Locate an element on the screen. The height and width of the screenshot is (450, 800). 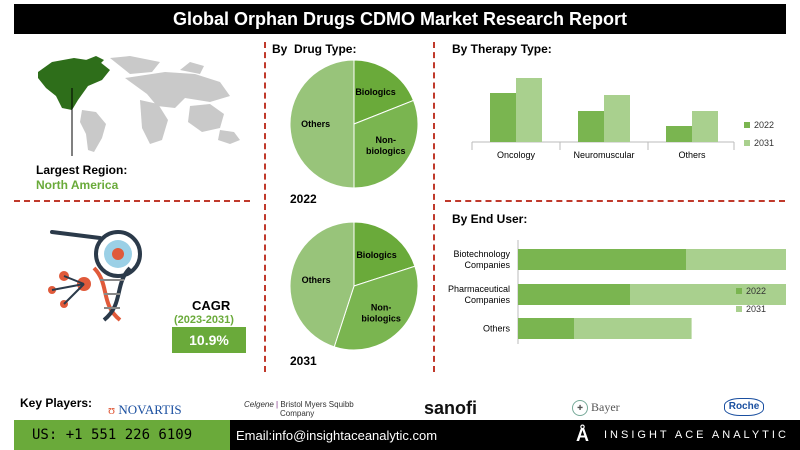
divider-right is located at coordinates (434, 207).